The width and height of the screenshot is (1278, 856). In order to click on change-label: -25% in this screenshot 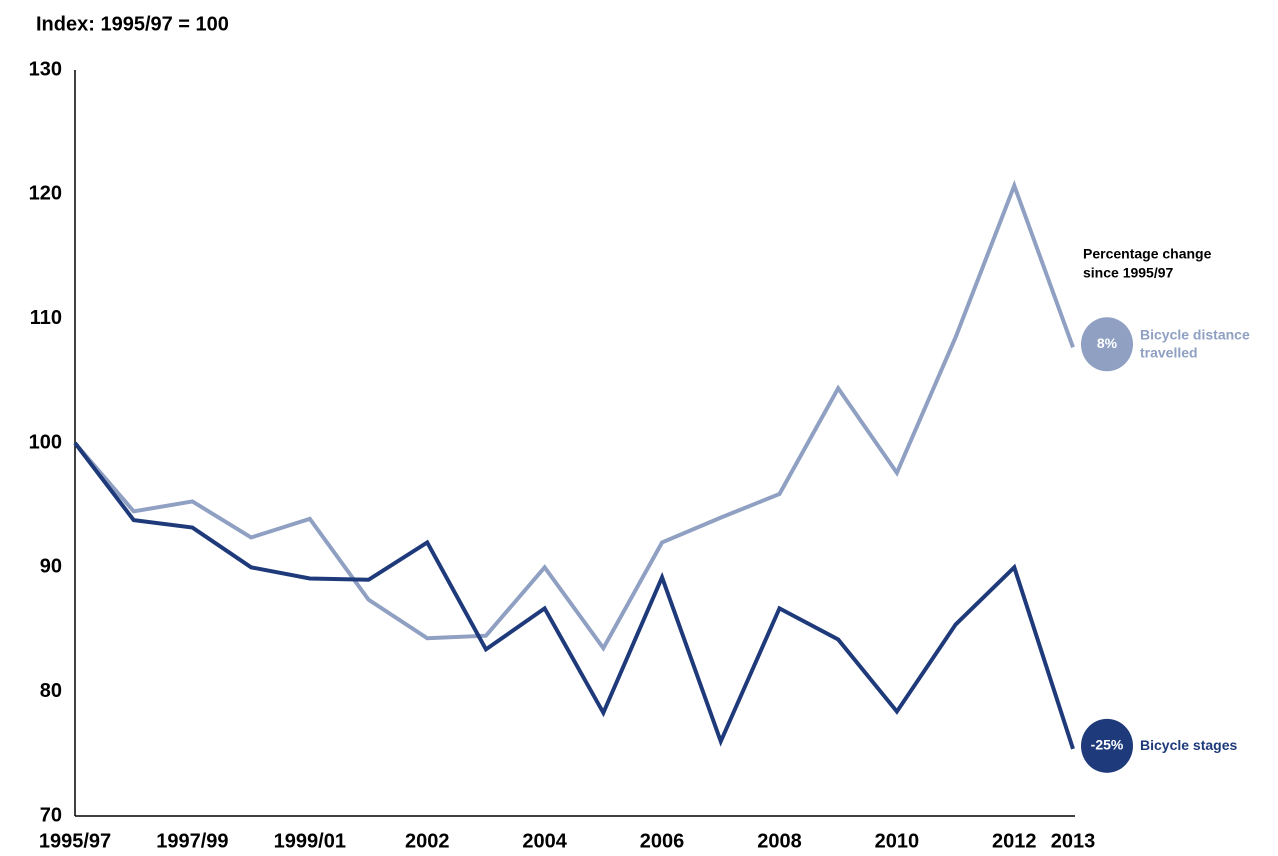, I will do `click(1107, 745)`.